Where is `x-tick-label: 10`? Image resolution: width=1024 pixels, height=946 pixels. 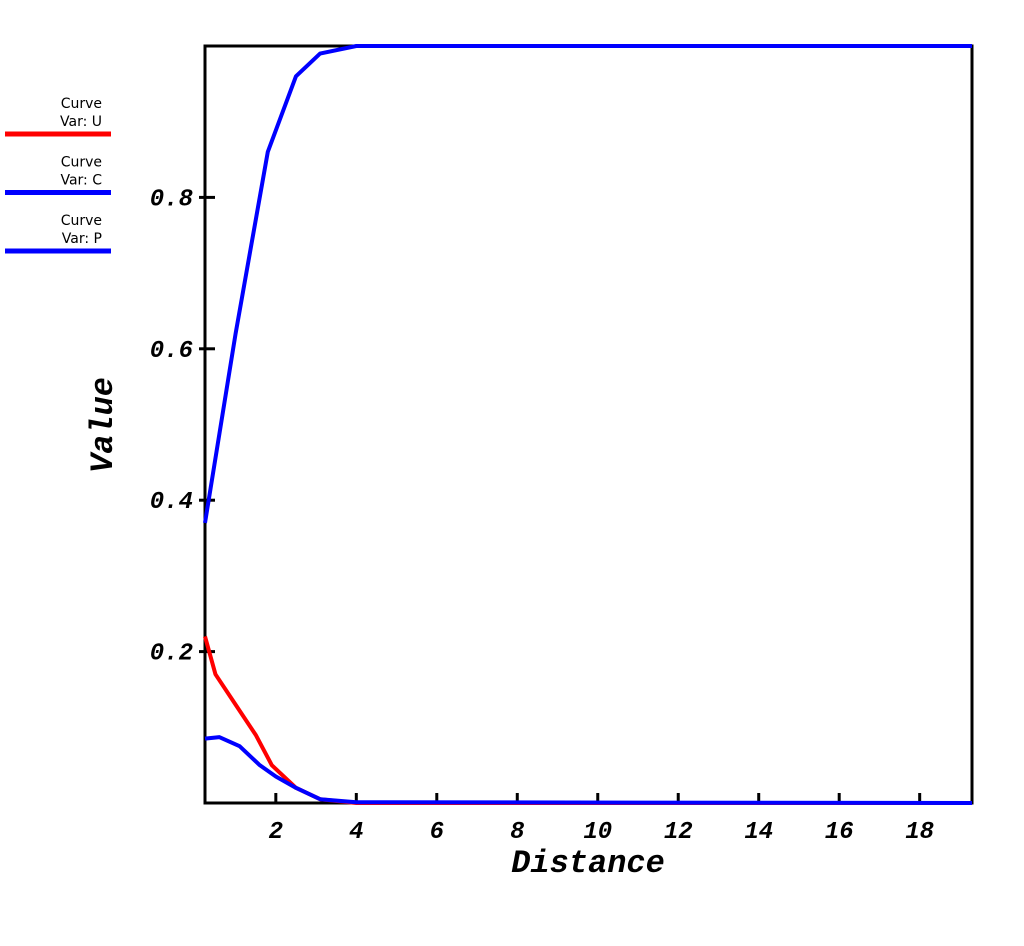 x-tick-label: 10 is located at coordinates (597, 832).